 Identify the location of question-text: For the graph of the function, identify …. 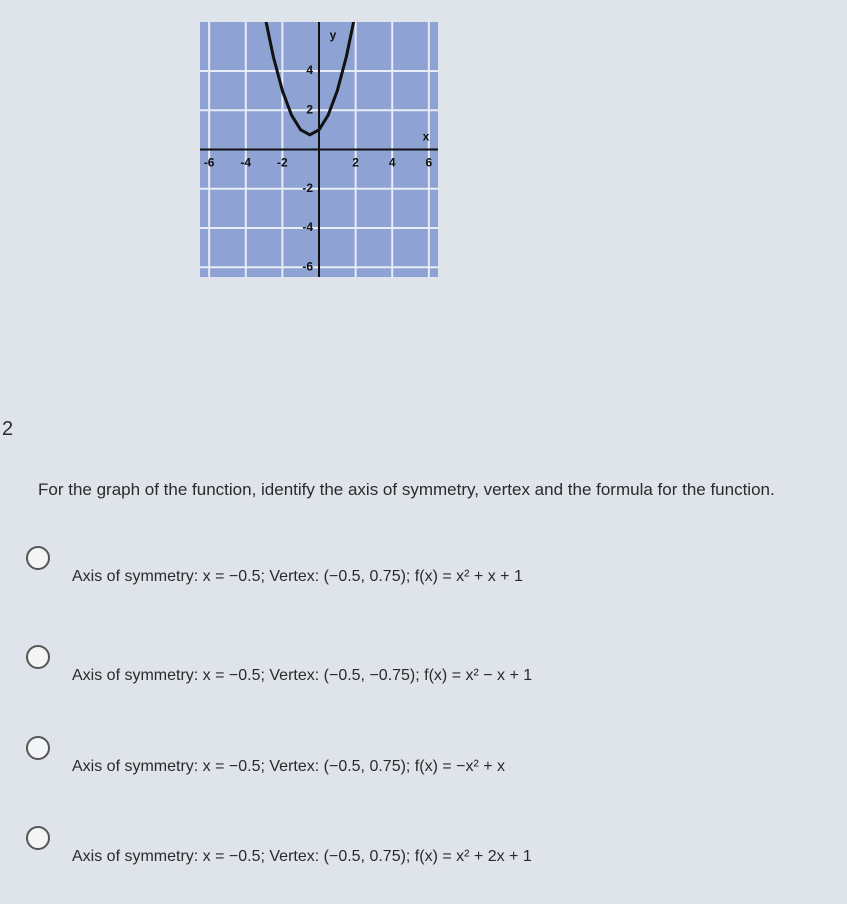
(406, 489).